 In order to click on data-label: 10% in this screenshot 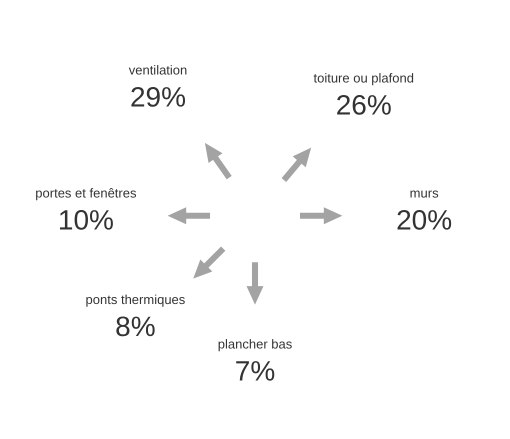, I will do `click(86, 220)`.